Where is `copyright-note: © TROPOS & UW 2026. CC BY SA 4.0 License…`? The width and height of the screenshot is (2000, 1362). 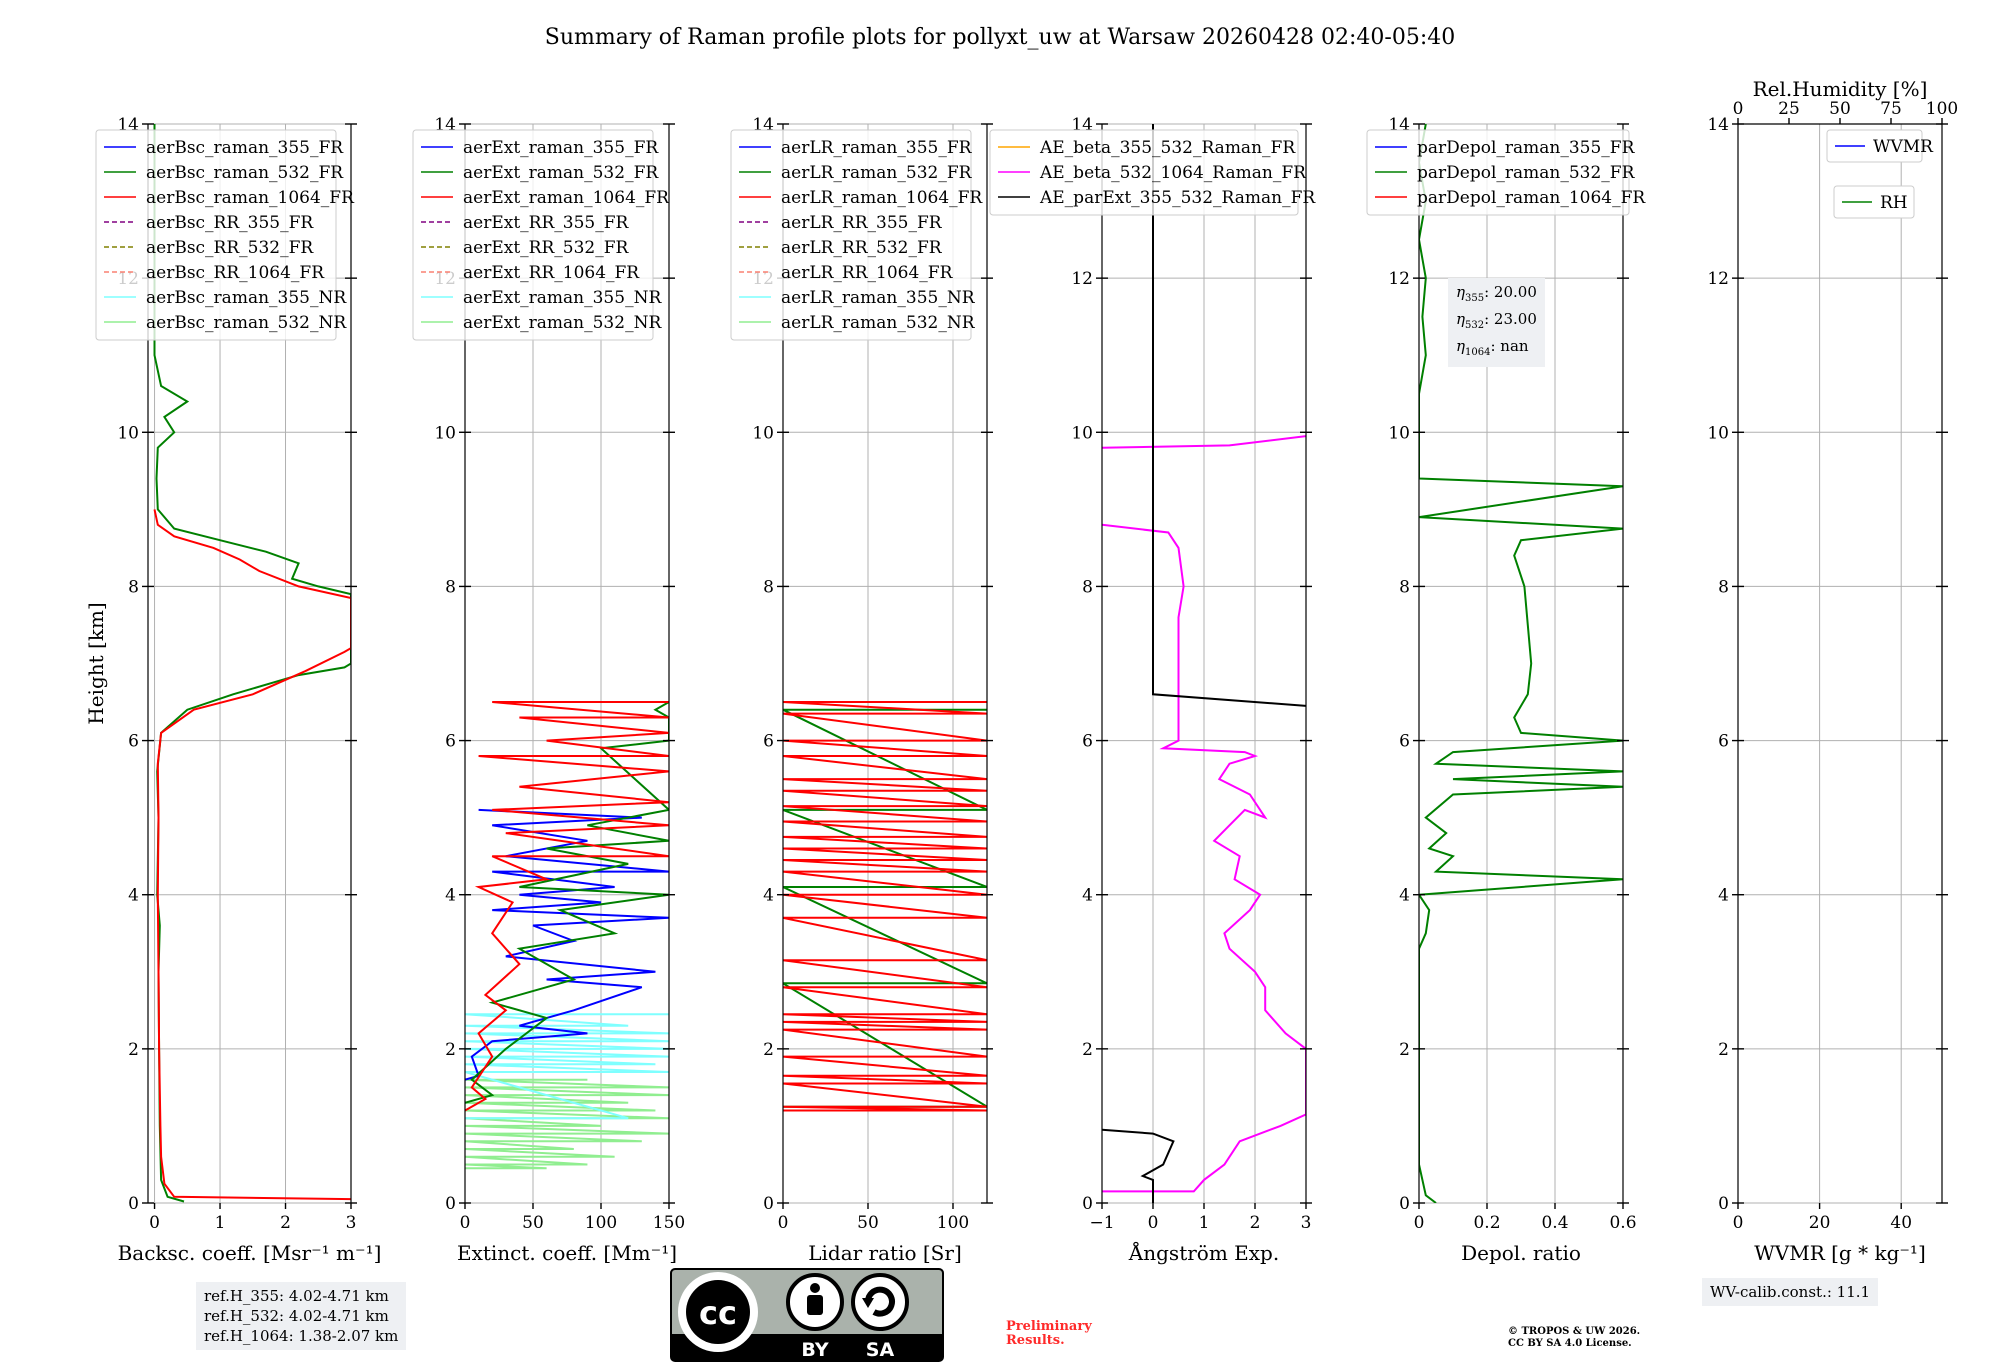
copyright-note: © TROPOS & UW 2026. CC BY SA 4.0 License… is located at coordinates (1574, 1337).